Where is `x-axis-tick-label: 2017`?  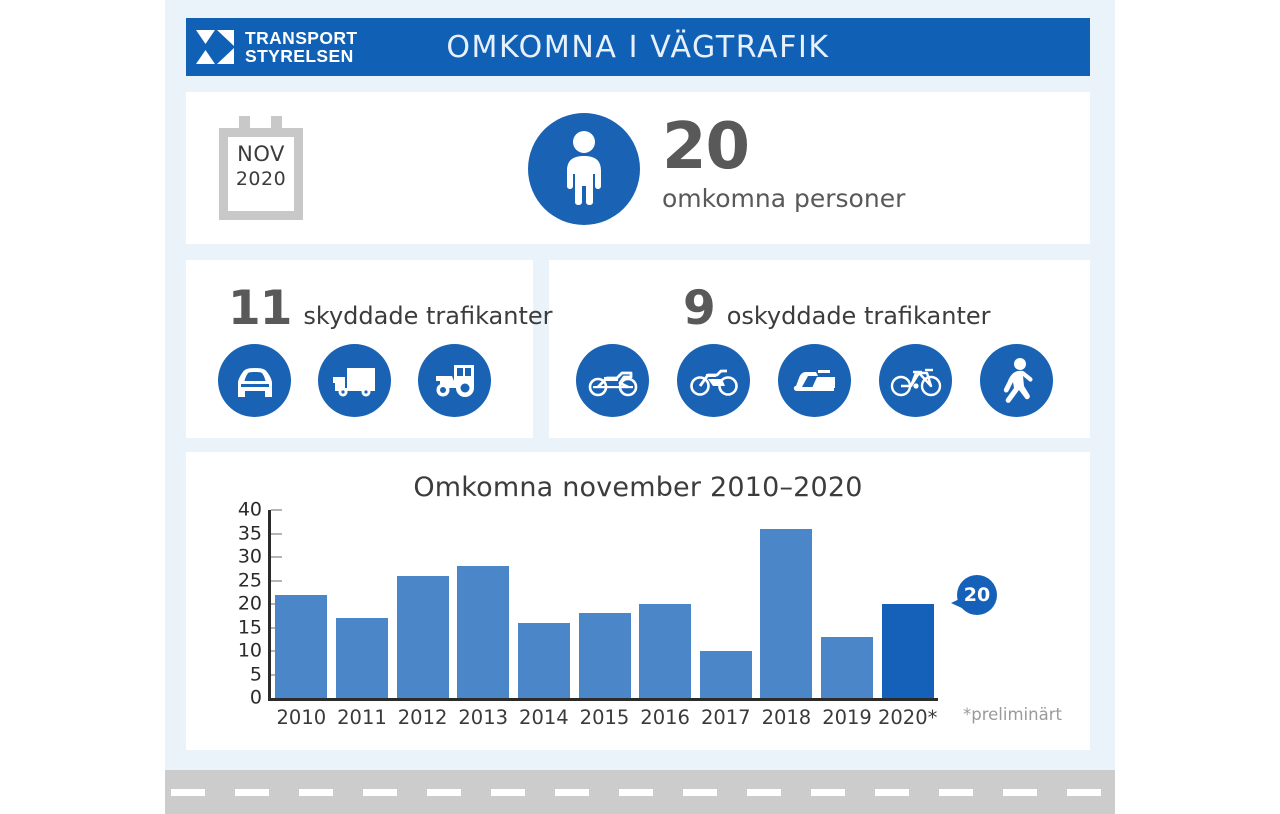 x-axis-tick-label: 2017 is located at coordinates (725, 717).